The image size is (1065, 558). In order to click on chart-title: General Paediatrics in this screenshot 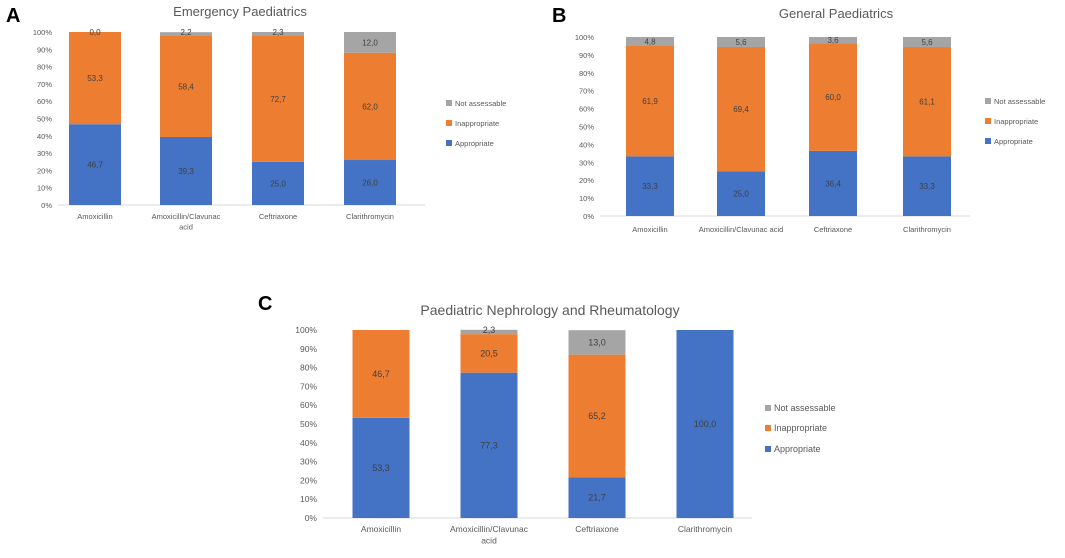, I will do `click(836, 13)`.